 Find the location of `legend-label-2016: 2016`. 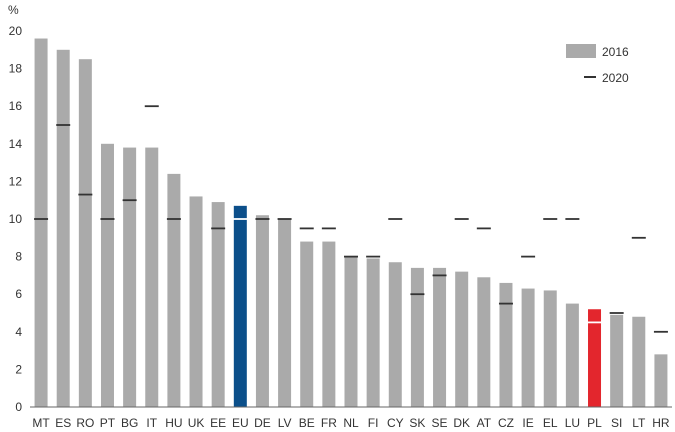

legend-label-2016: 2016 is located at coordinates (615, 52).